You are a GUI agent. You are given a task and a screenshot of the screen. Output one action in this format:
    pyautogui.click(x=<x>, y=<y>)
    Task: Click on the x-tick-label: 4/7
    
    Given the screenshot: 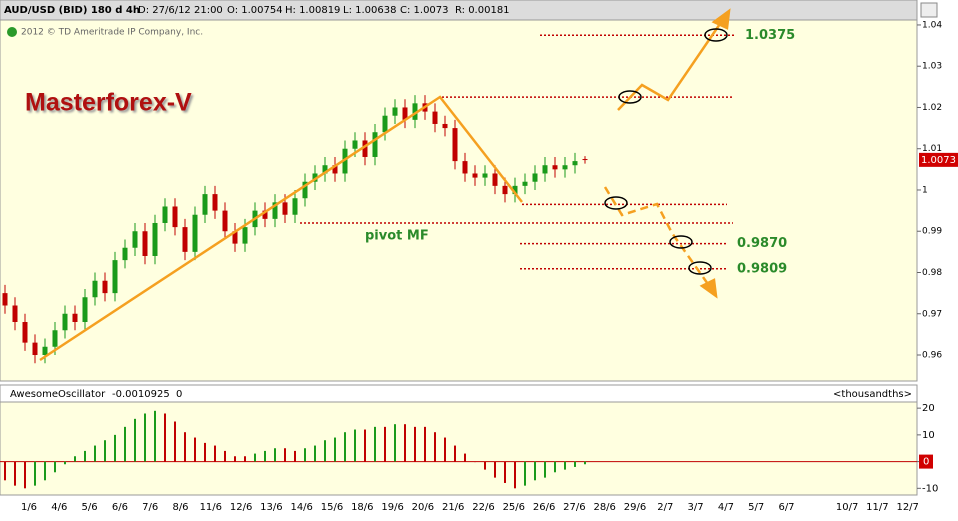 What is the action you would take?
    pyautogui.click(x=726, y=507)
    